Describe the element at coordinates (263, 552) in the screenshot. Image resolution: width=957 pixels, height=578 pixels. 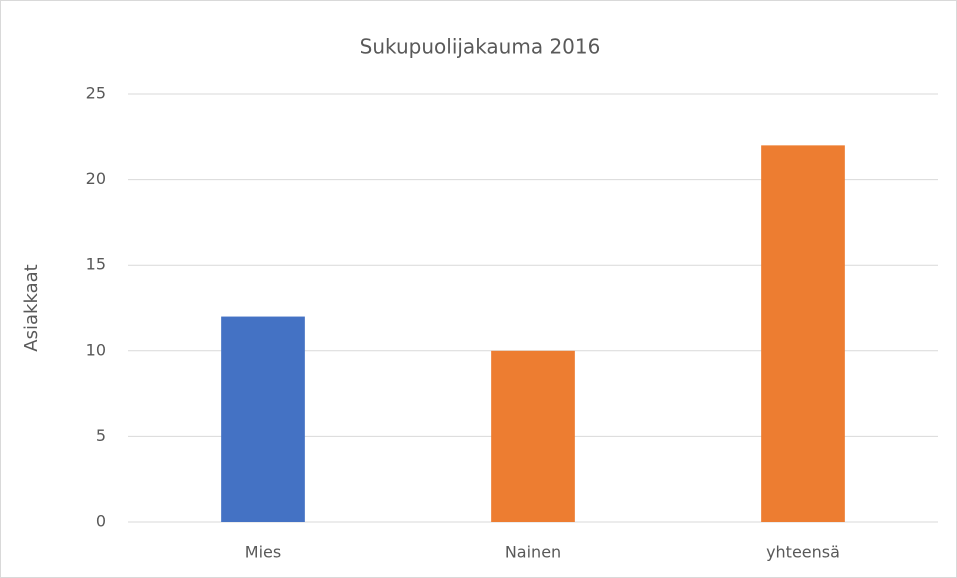
I see `x-tick-label: Mies` at that location.